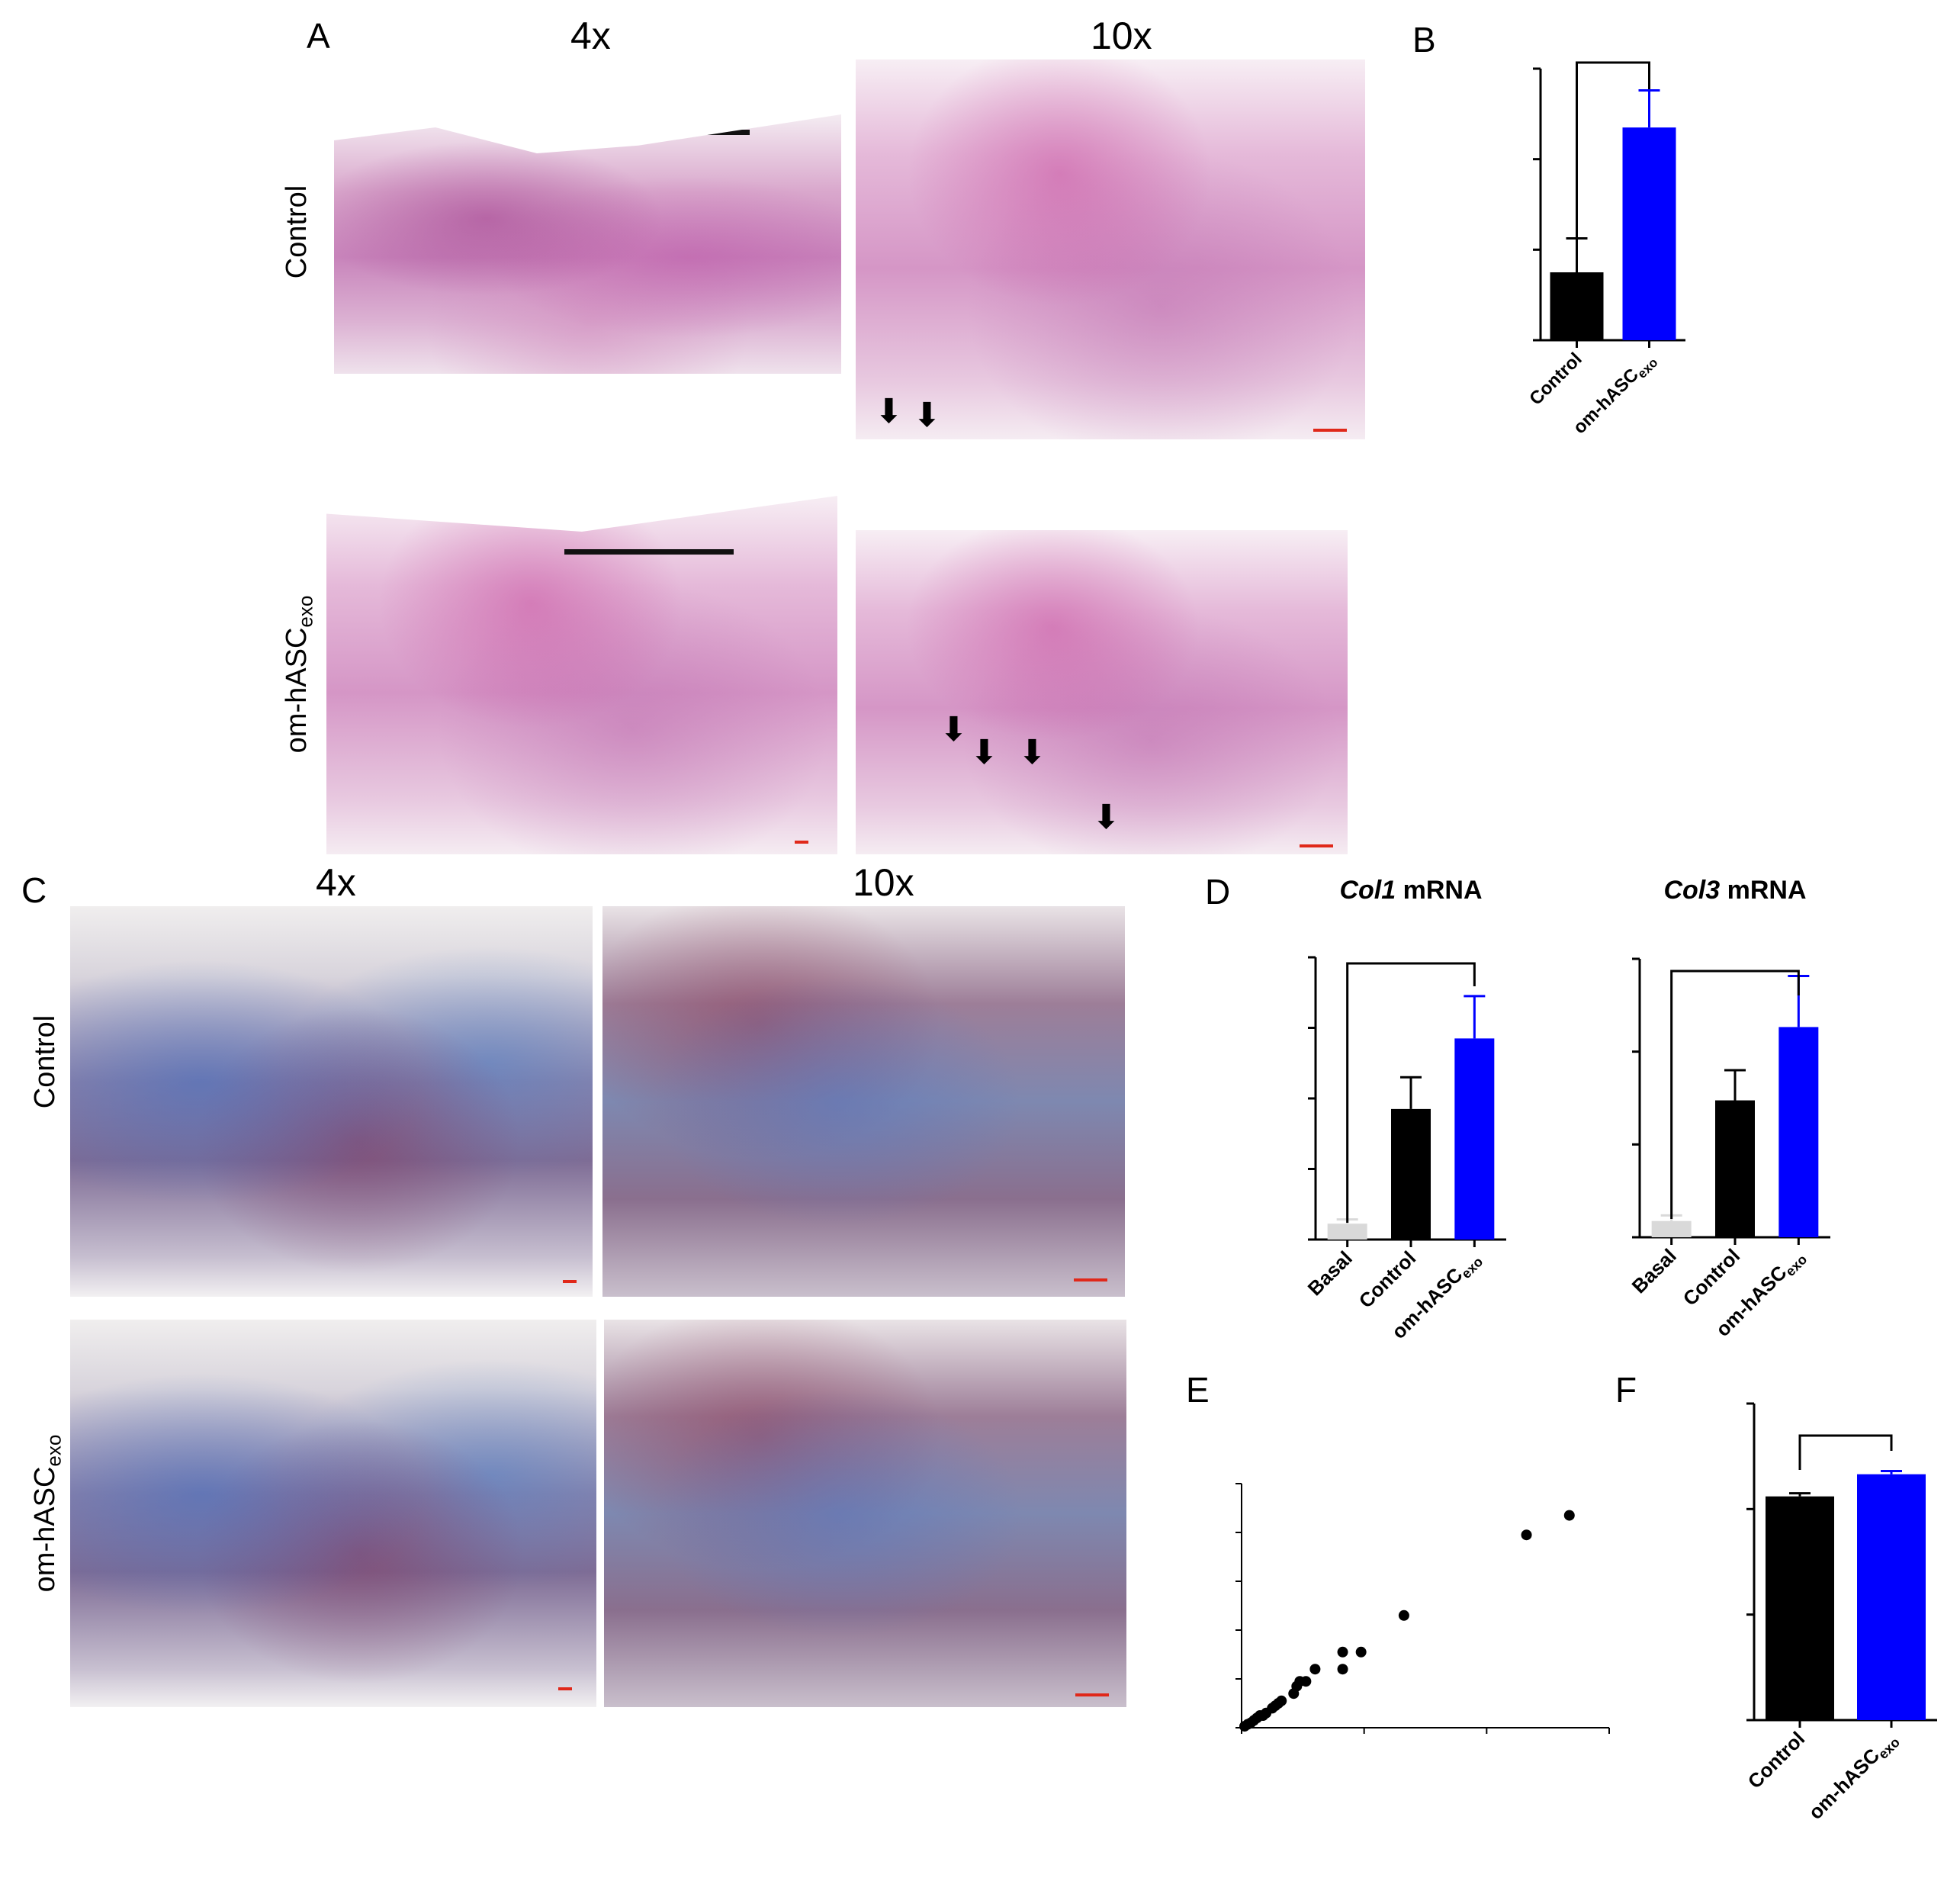 The height and width of the screenshot is (1878, 1960). Describe the element at coordinates (1626, 1390) in the screenshot. I see `panel-f-label: F` at that location.